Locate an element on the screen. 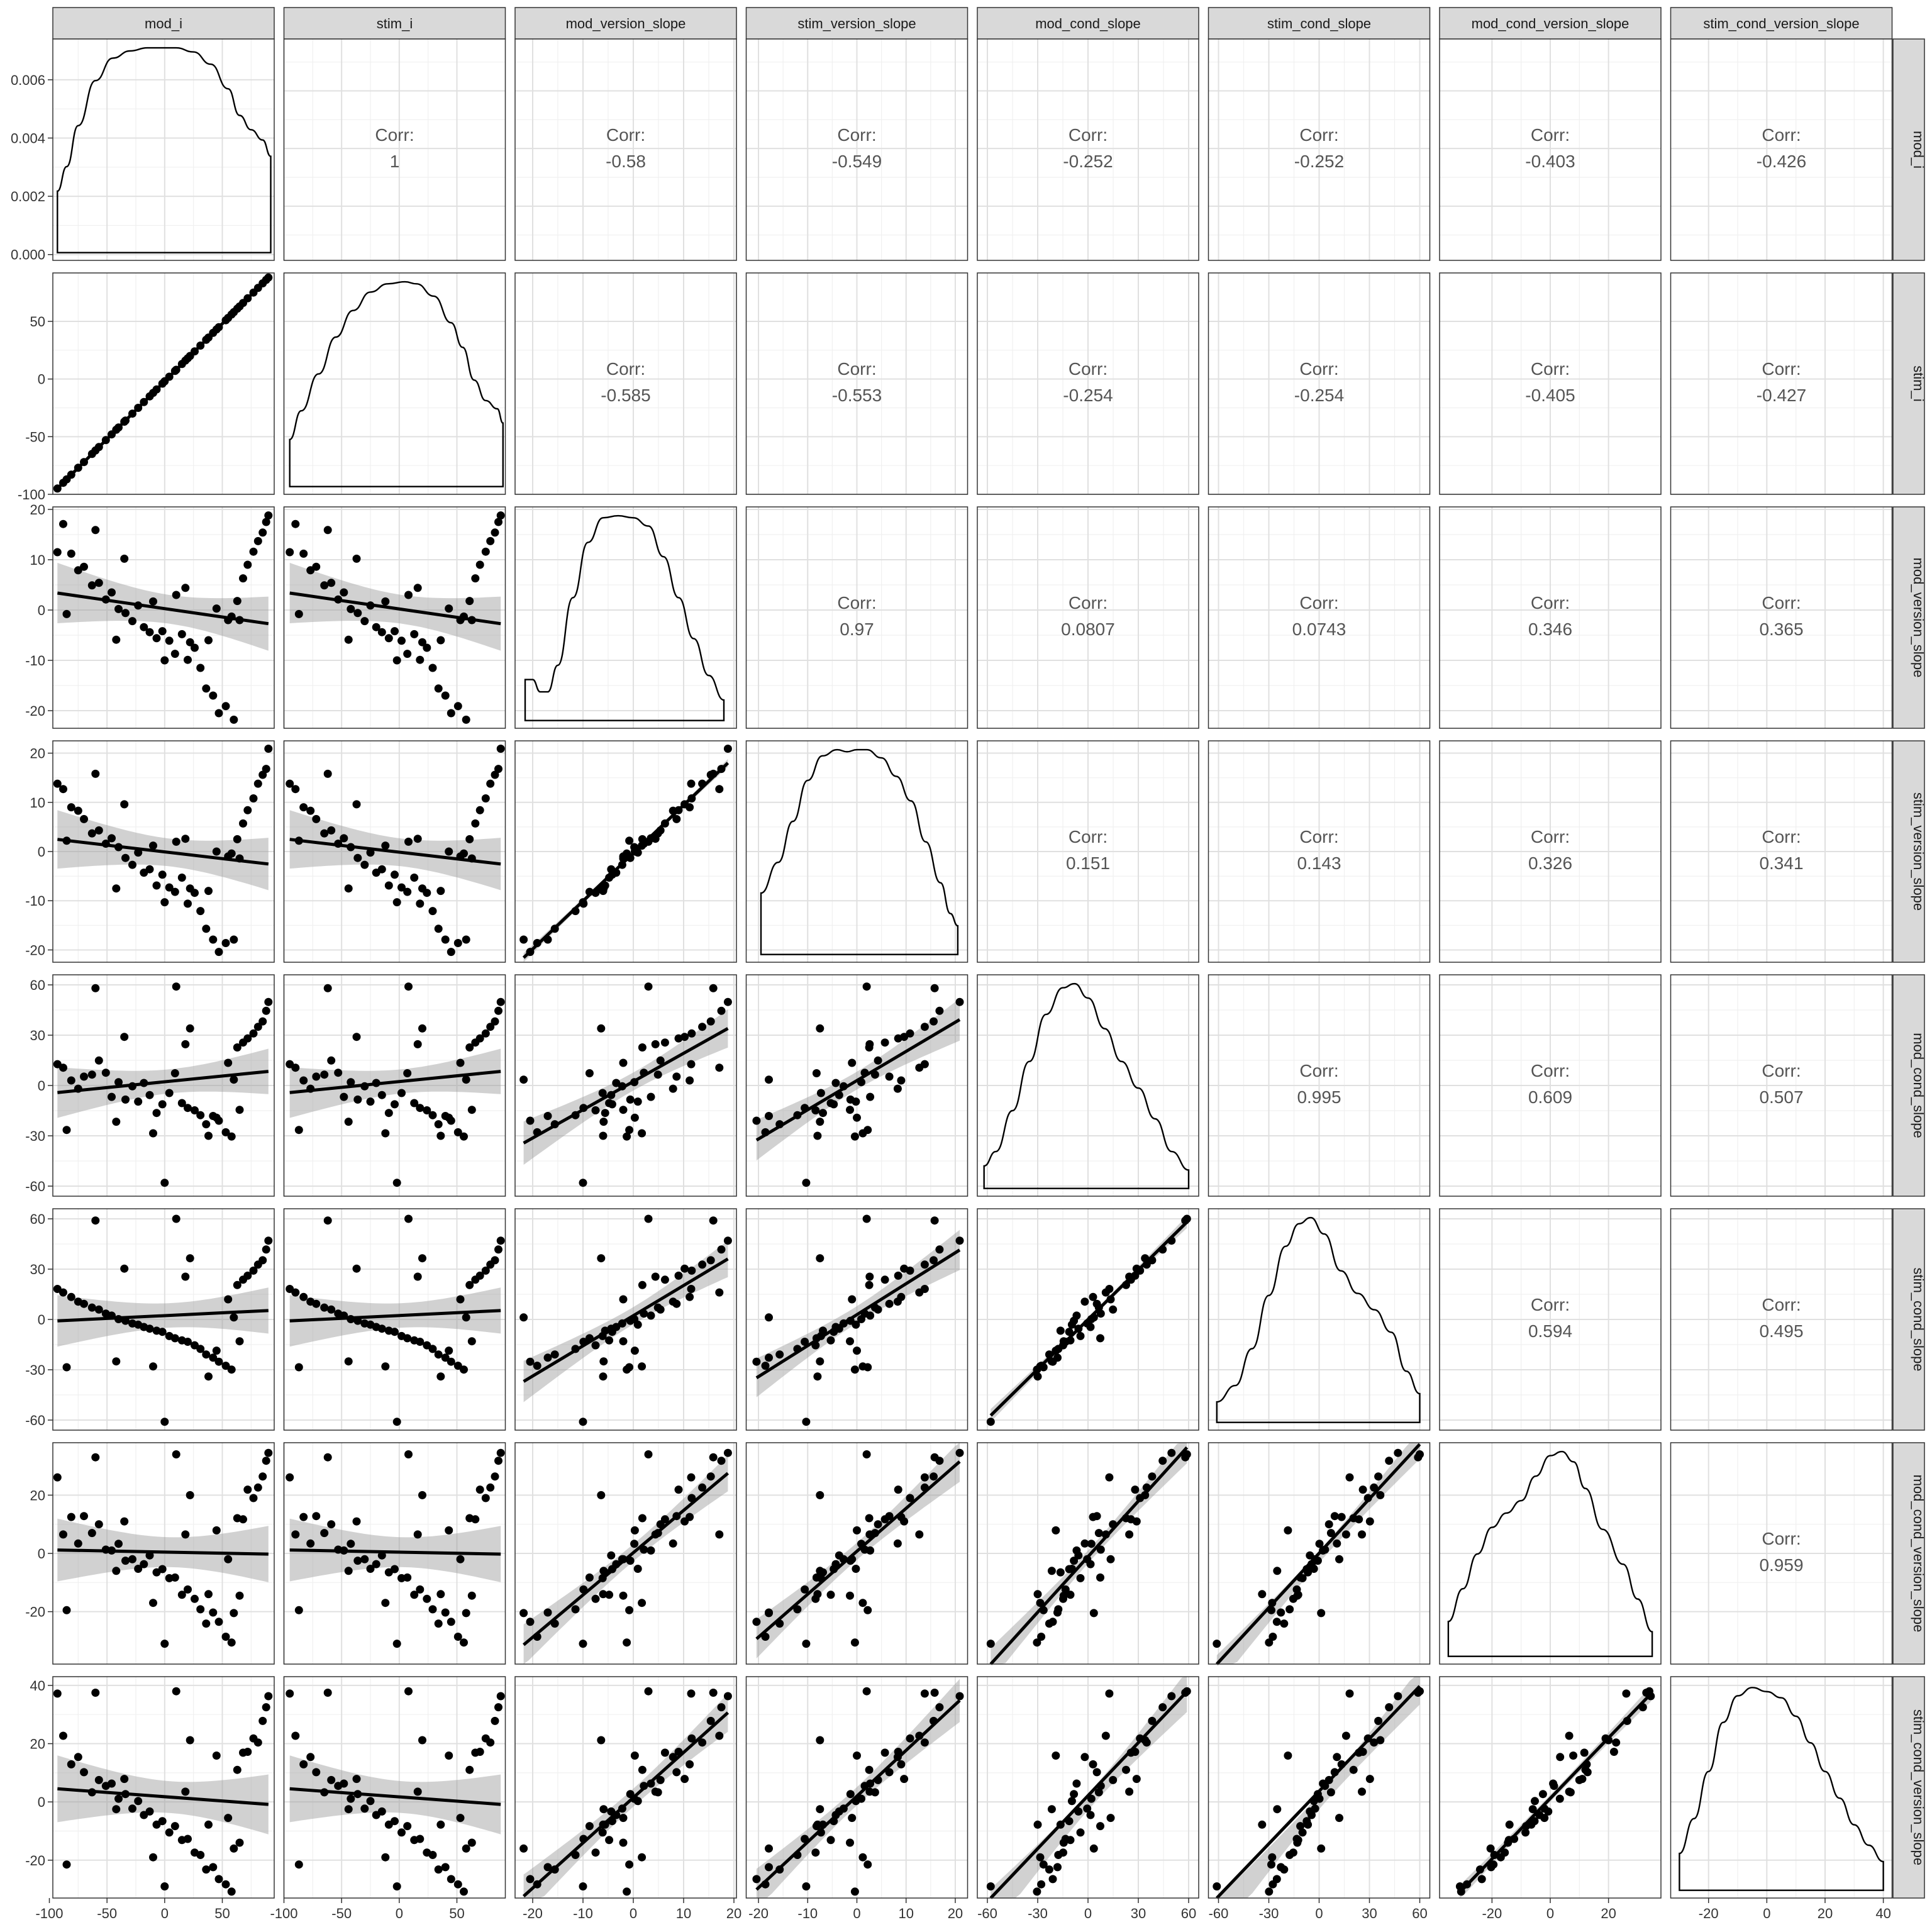 This screenshot has width=1932, height=1932. panel-bg is located at coordinates (163, 1787).